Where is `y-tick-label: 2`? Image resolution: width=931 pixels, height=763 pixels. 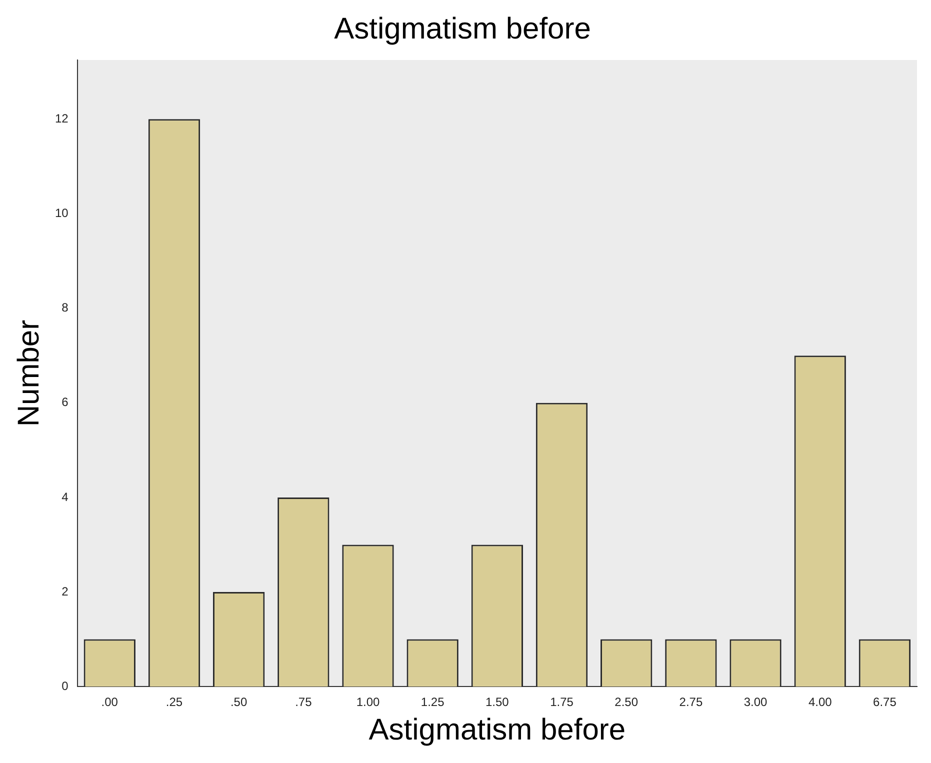 y-tick-label: 2 is located at coordinates (65, 591).